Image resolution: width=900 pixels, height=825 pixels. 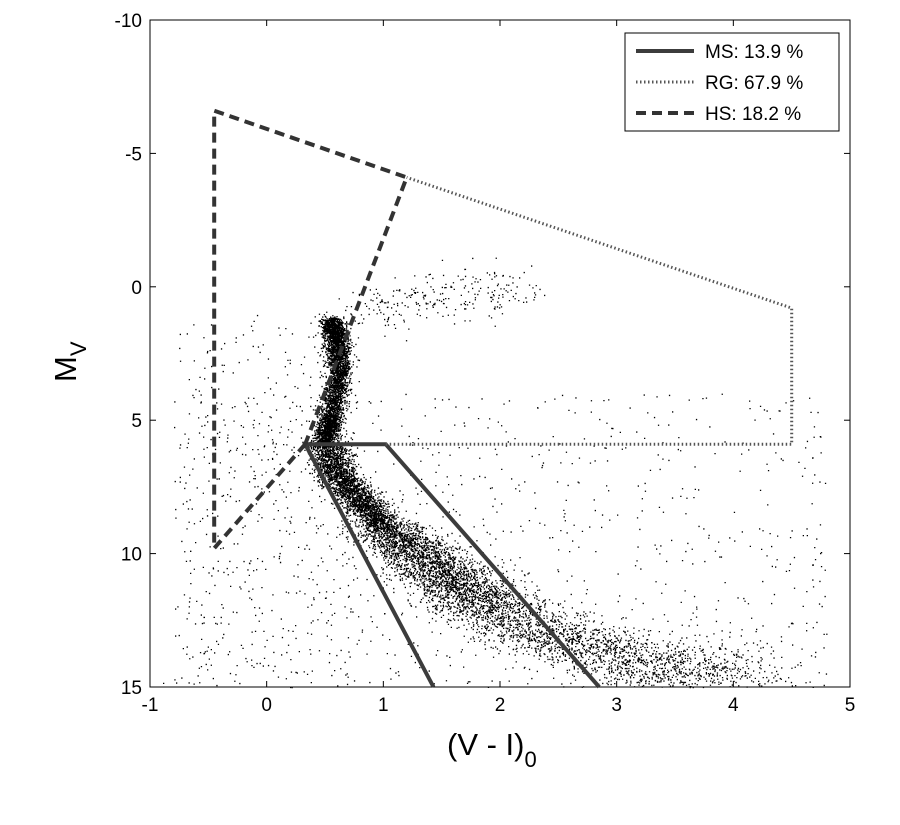 What do you see at coordinates (150, 705) in the screenshot?
I see `x-tick-label: -1` at bounding box center [150, 705].